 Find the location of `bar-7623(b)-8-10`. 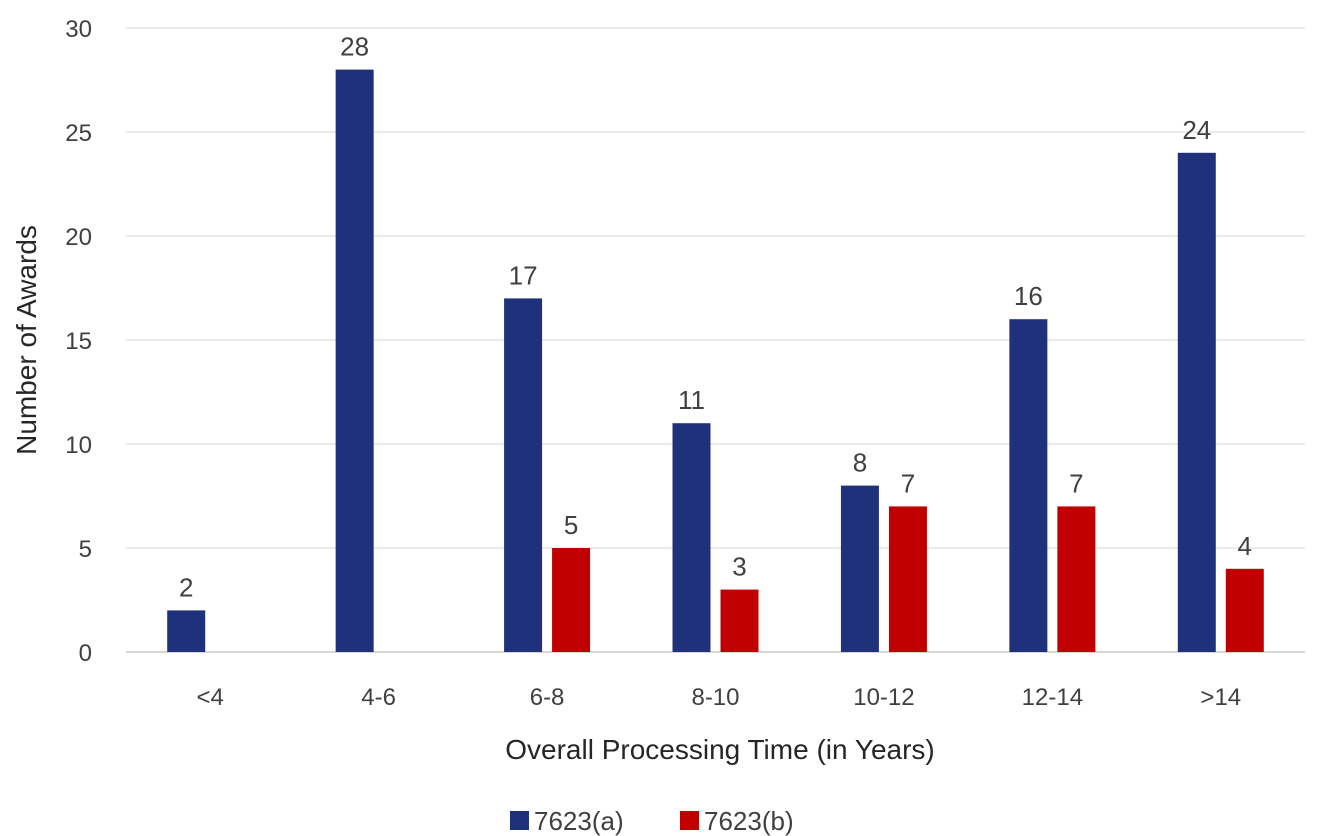

bar-7623(b)-8-10 is located at coordinates (739, 620).